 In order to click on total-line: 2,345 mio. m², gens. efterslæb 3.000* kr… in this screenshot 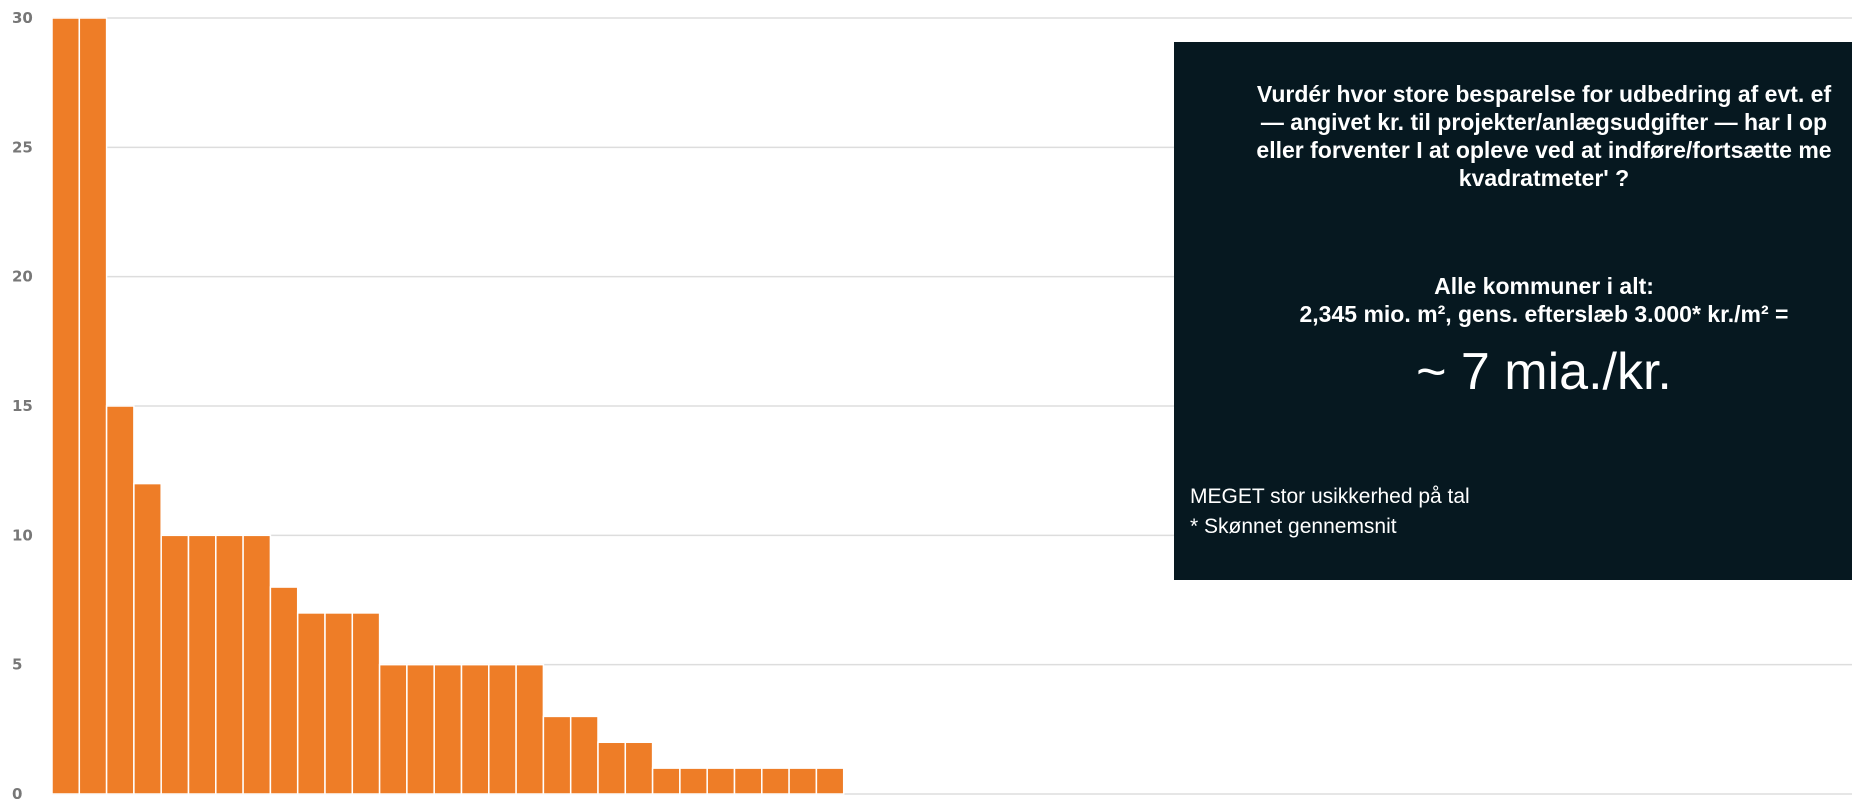, I will do `click(1544, 314)`.